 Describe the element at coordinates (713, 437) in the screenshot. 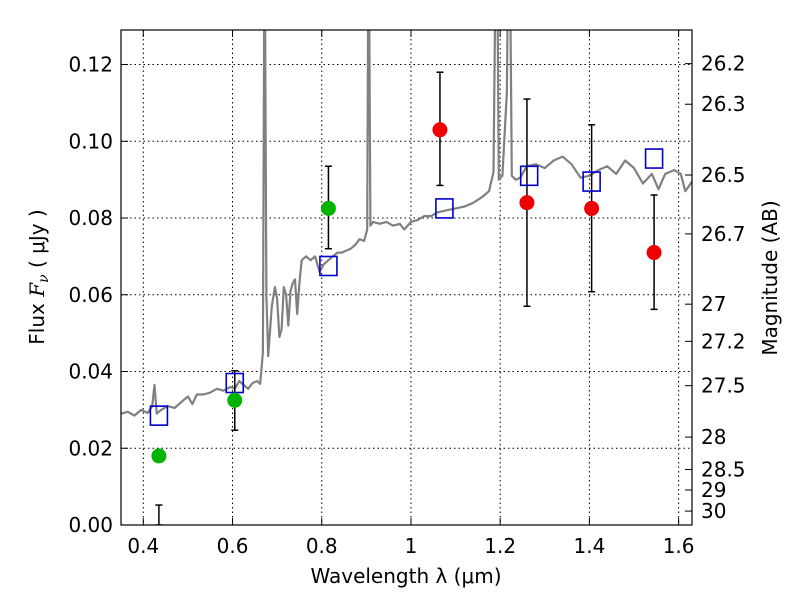

I see `right-tick-label: 28` at that location.